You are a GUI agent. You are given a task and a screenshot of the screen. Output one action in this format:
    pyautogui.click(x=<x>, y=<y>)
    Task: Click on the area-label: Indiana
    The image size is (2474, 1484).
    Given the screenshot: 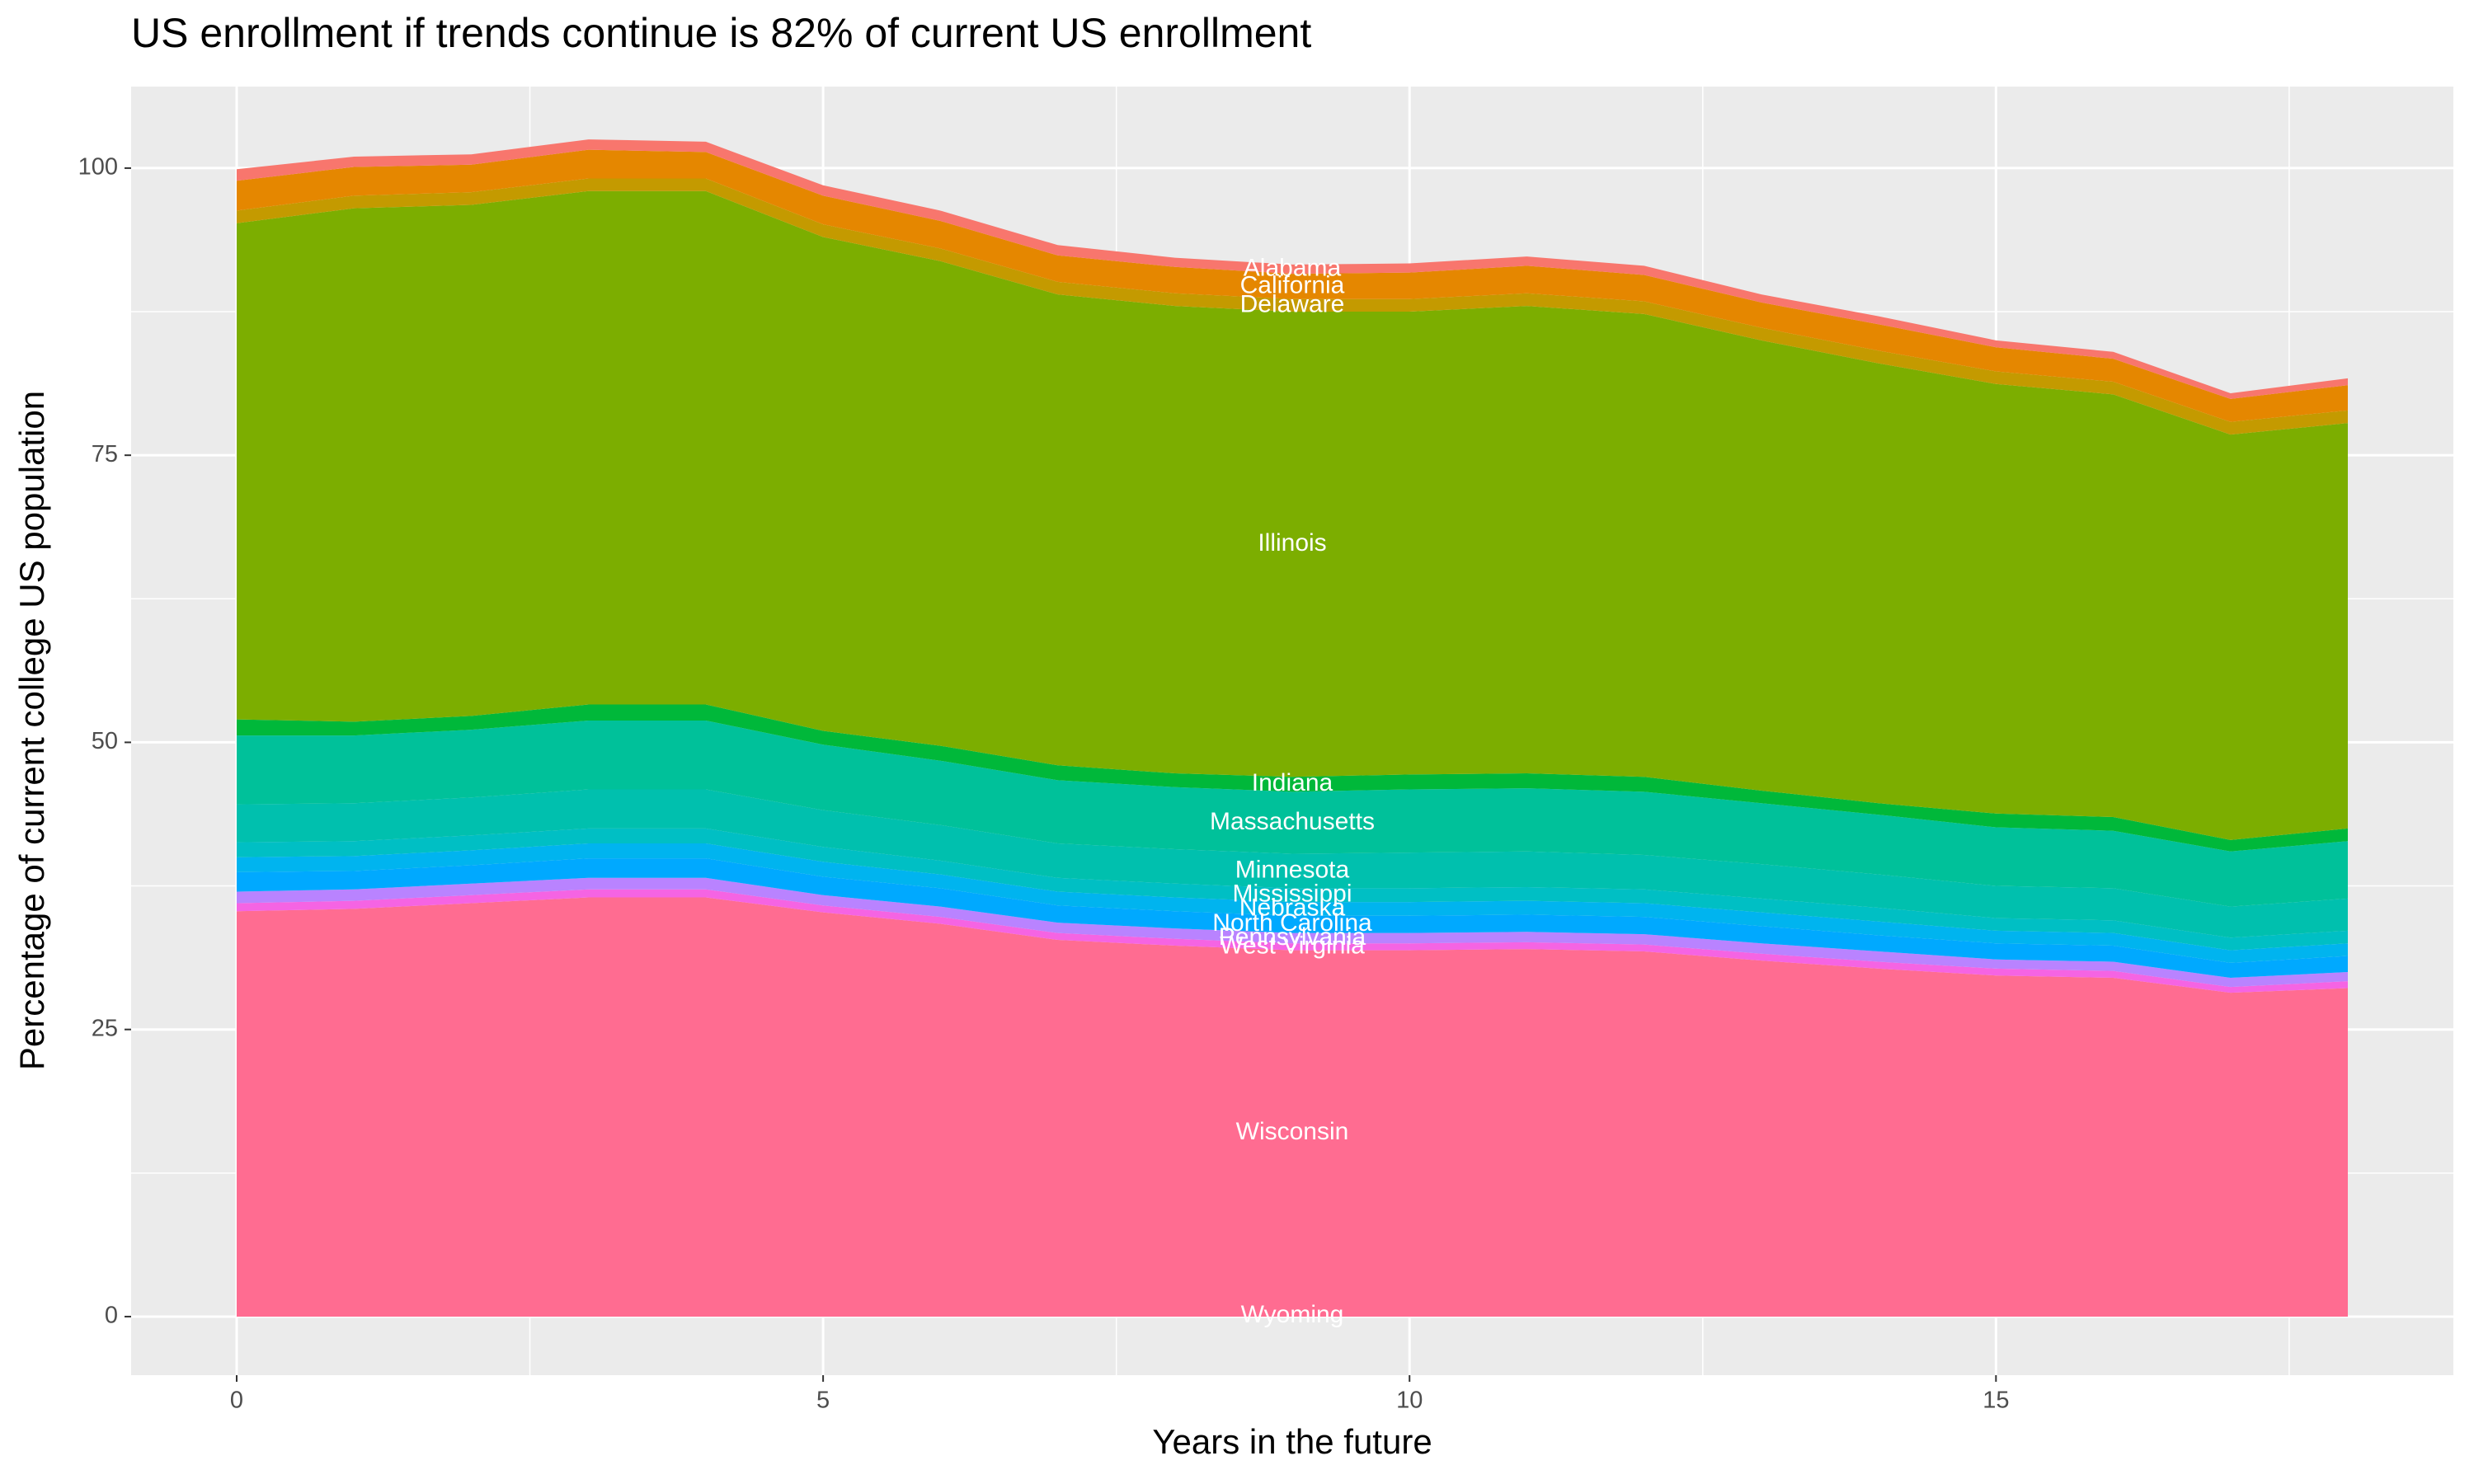 What is the action you would take?
    pyautogui.click(x=1292, y=782)
    